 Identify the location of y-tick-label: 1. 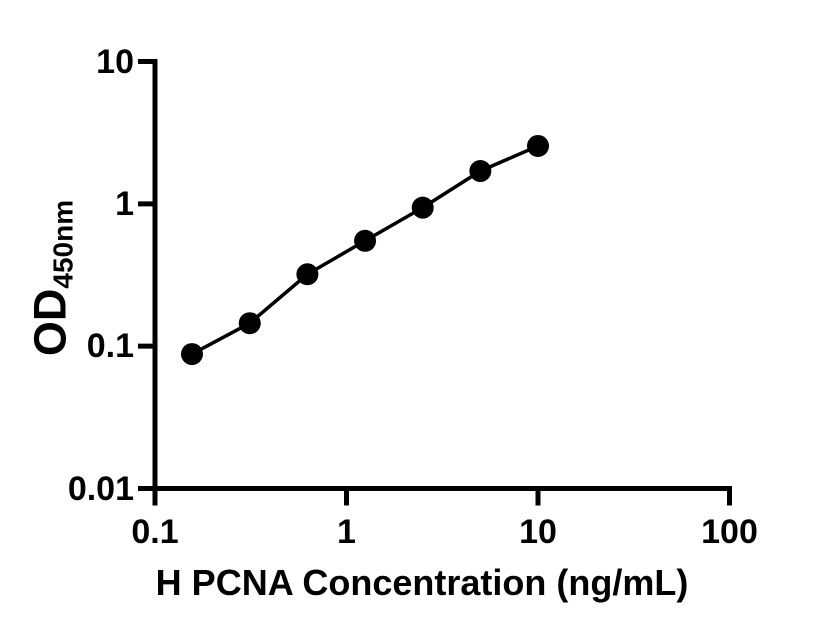
(124, 203).